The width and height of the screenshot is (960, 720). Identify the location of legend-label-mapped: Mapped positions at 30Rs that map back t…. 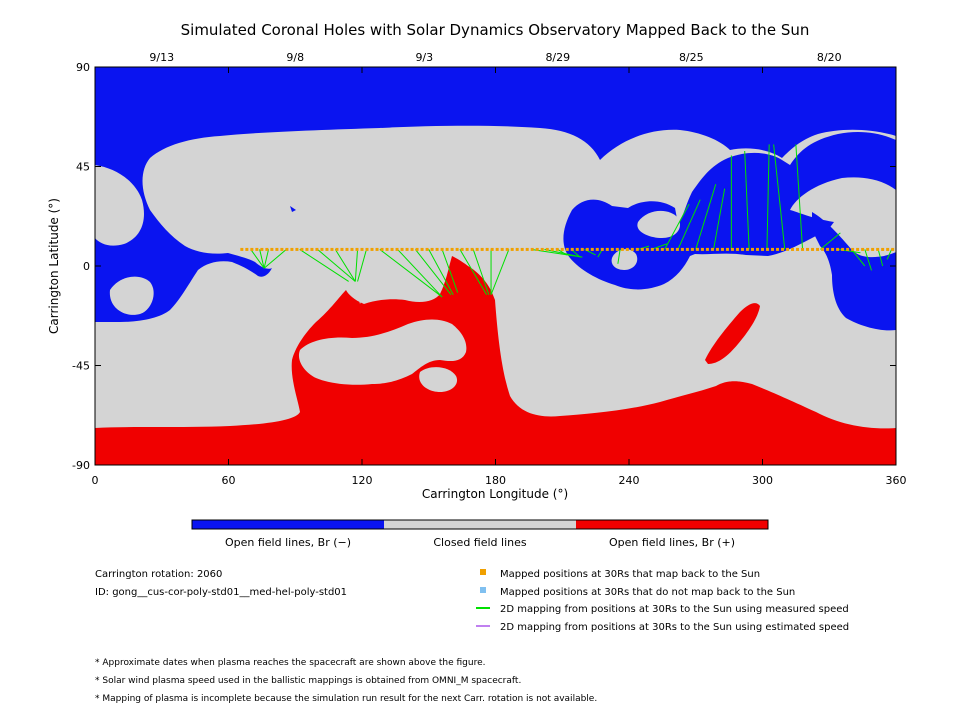
(630, 574).